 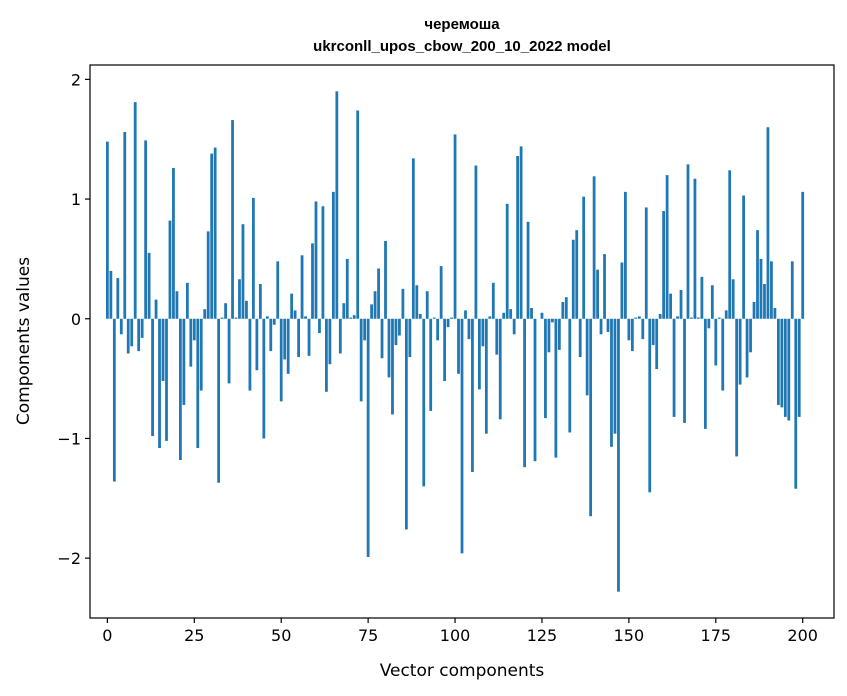 I want to click on y-tick-label: −2, so click(x=69, y=558).